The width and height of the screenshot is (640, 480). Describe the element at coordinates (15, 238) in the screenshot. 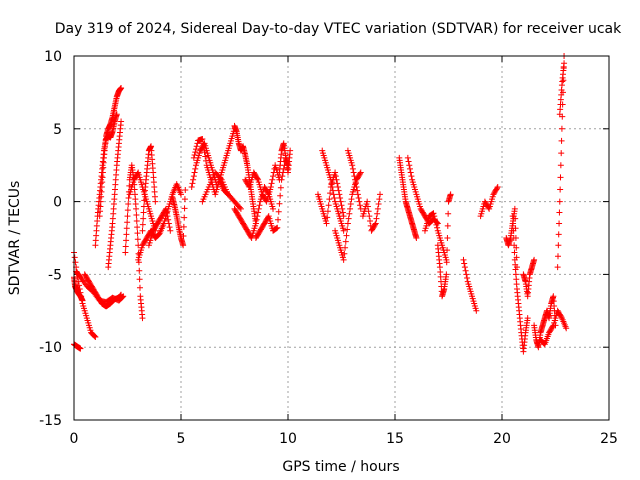

I see `y-axis-label: SDTVAR / TECUs` at that location.